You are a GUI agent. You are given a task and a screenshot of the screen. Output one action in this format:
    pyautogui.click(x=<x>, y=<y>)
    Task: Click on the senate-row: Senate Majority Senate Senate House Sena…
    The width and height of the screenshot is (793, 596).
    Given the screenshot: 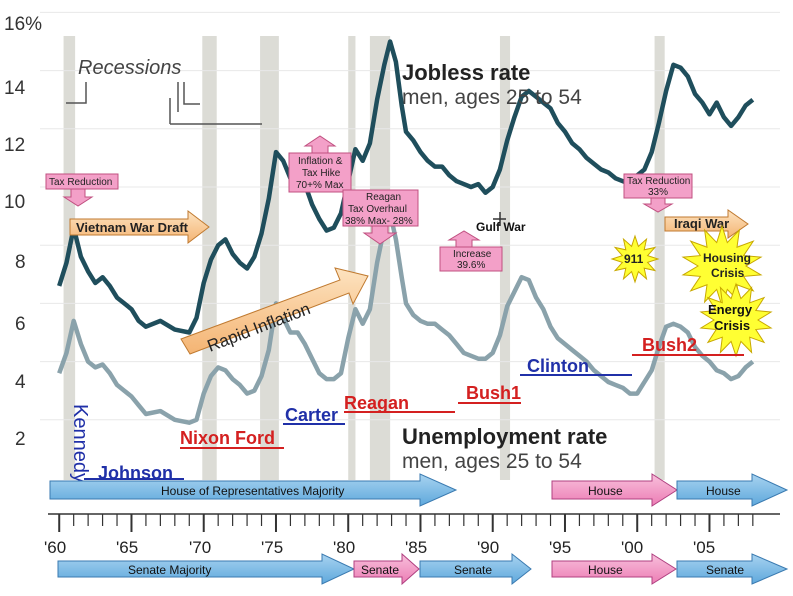 What is the action you would take?
    pyautogui.click(x=423, y=569)
    